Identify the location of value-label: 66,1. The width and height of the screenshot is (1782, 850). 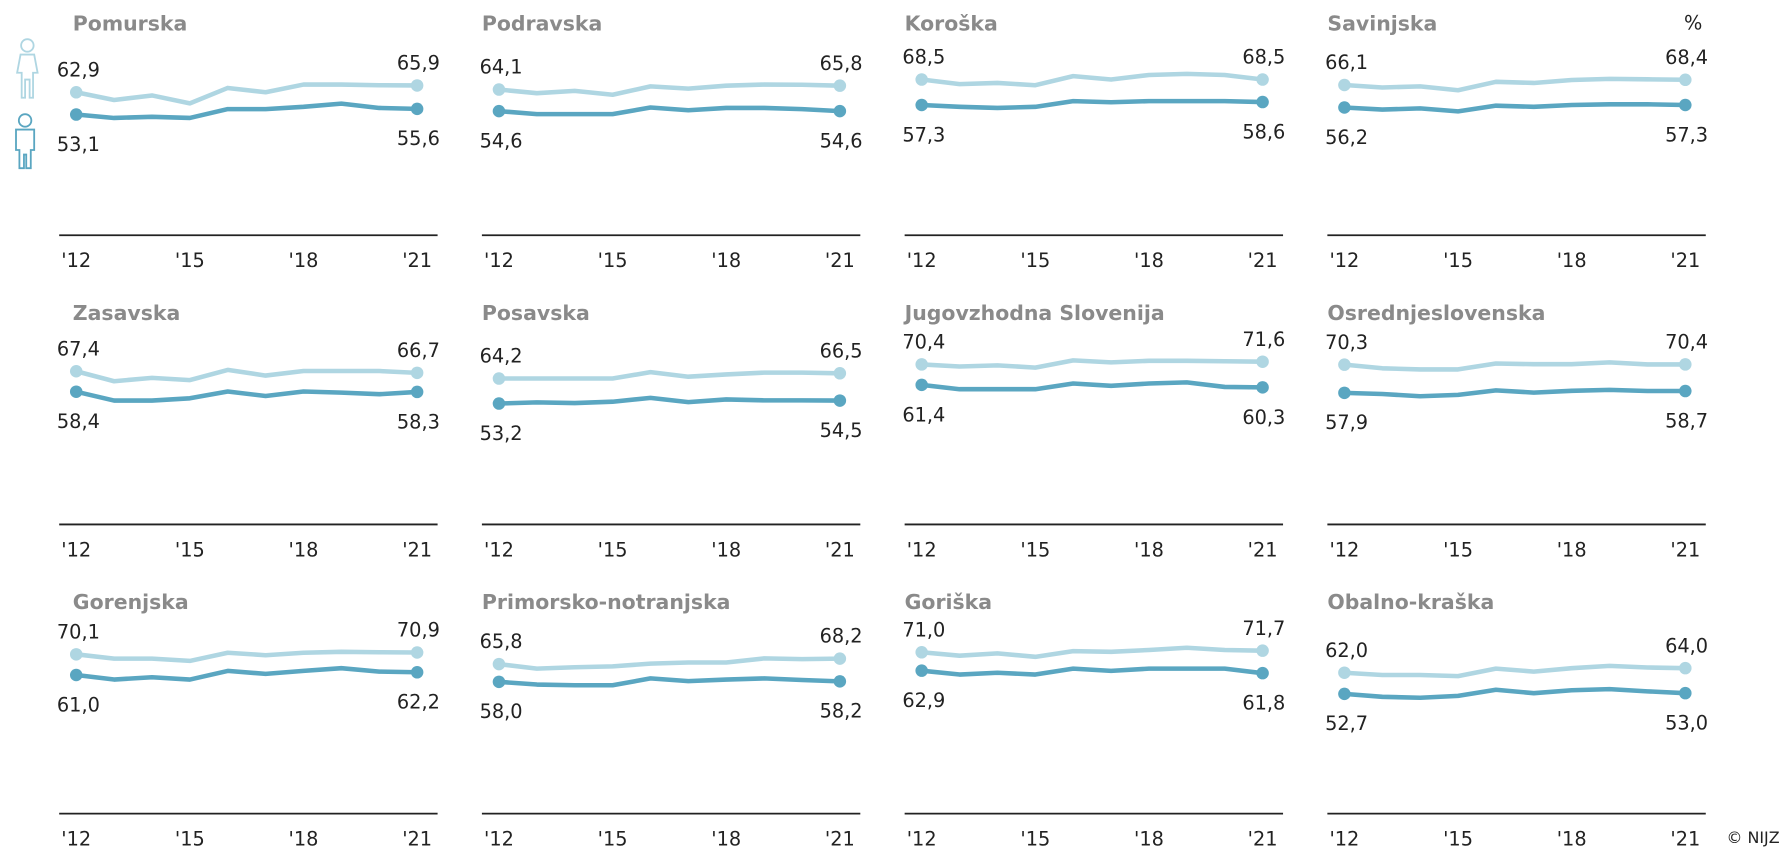
(1346, 62).